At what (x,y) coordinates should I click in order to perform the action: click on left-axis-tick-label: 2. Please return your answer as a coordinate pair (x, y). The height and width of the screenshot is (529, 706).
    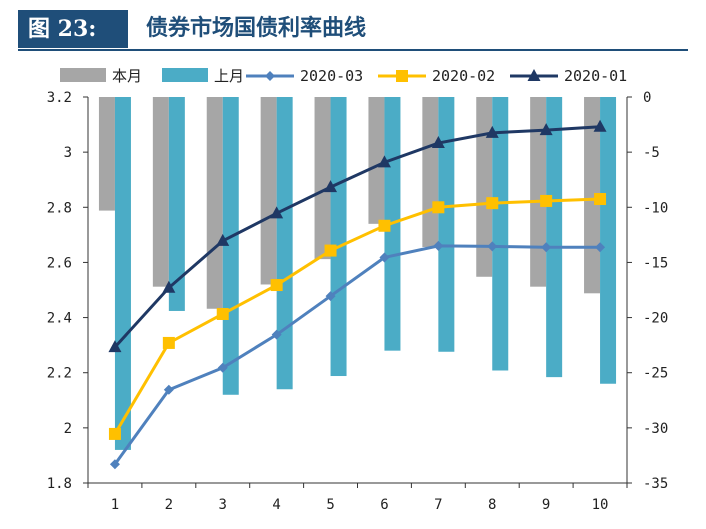
    Looking at the image, I should click on (68, 429).